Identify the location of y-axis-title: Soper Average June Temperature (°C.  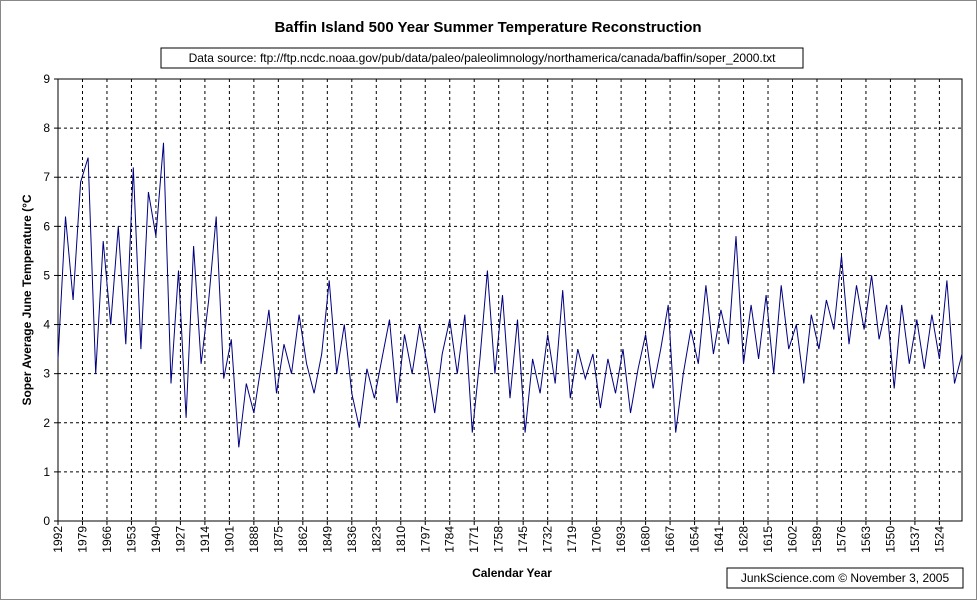
(27, 299).